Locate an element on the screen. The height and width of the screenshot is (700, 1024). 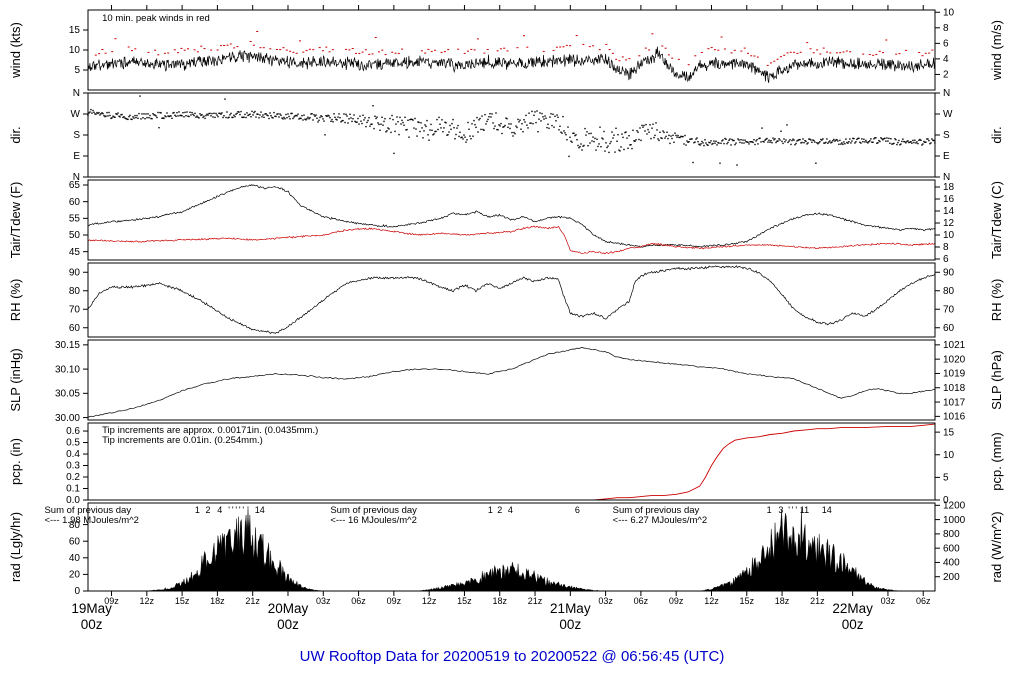
x-minor-label: 09z is located at coordinates (111, 601).